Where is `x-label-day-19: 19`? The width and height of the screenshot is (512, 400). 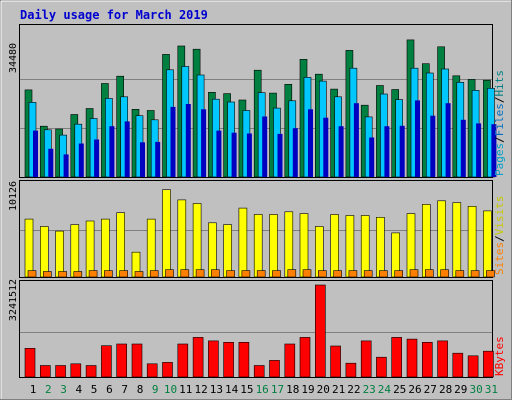 x-label-day-19: 19 is located at coordinates (307, 389).